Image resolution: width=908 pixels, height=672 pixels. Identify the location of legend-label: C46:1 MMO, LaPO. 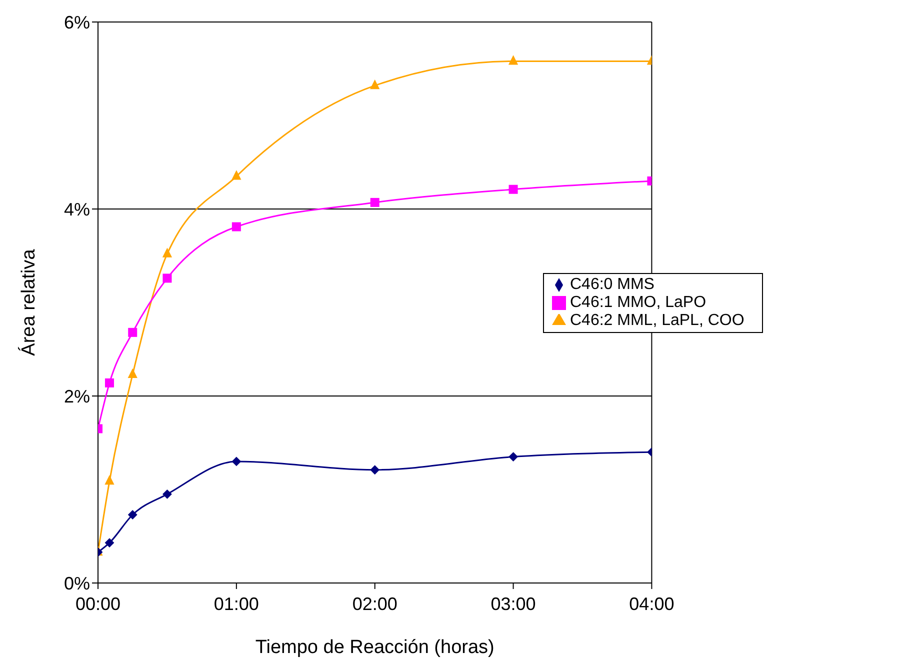
(638, 302).